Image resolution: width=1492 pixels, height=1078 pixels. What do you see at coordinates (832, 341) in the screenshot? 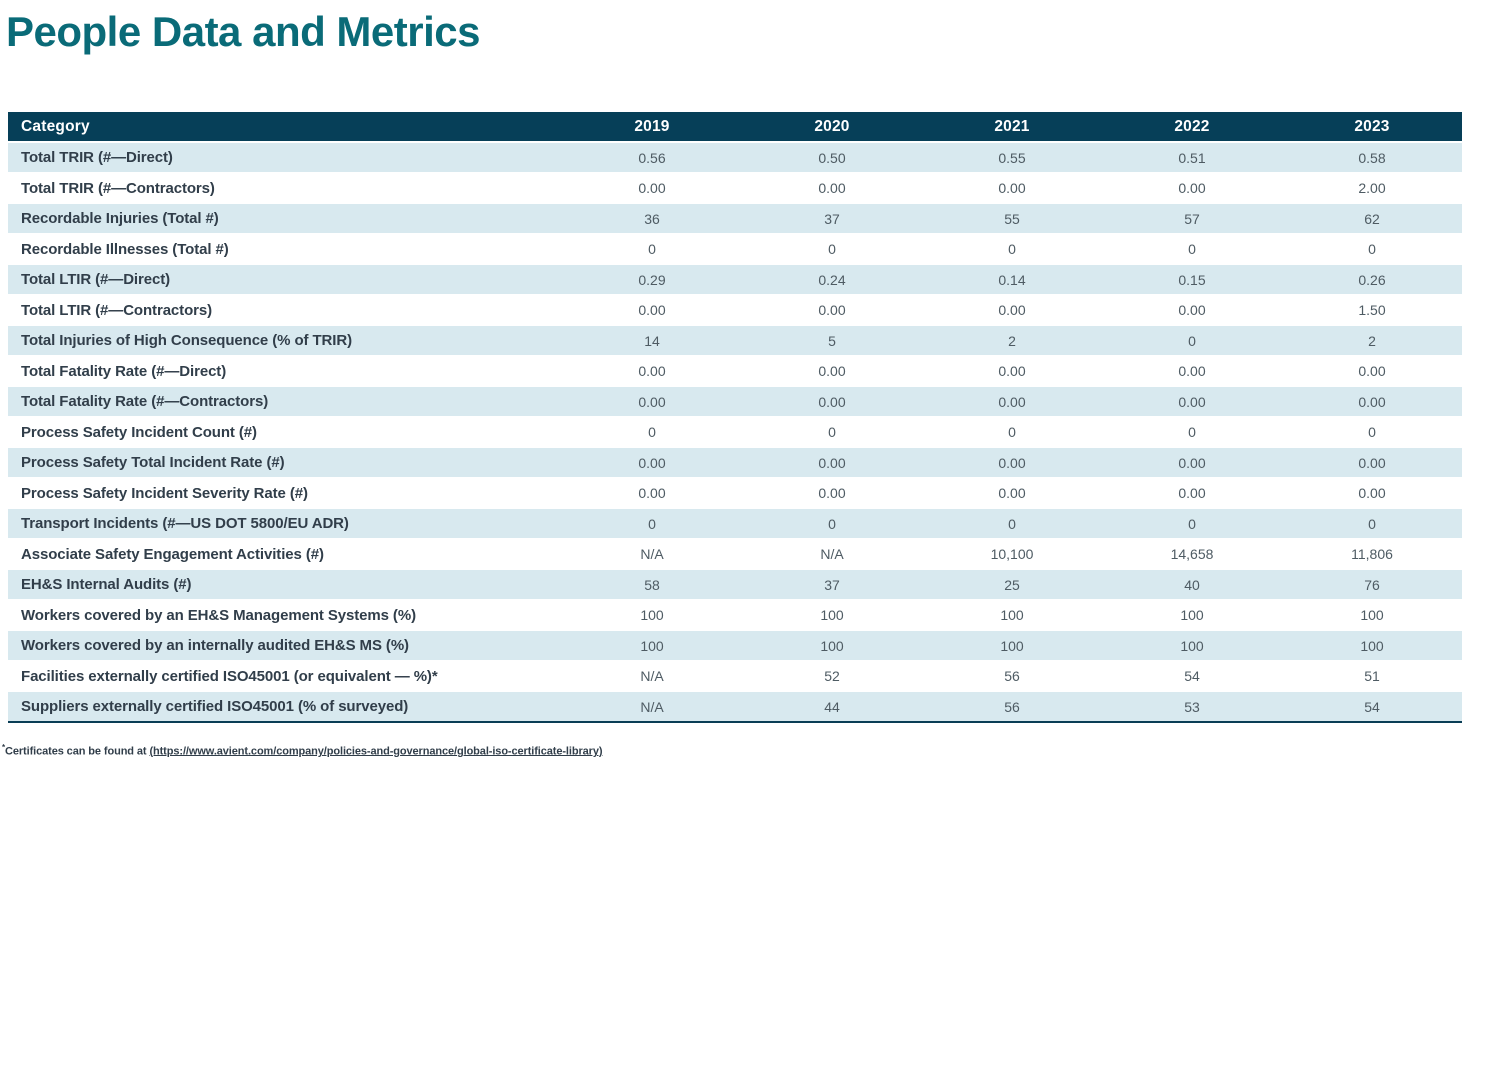
I see `metric-value: 5` at bounding box center [832, 341].